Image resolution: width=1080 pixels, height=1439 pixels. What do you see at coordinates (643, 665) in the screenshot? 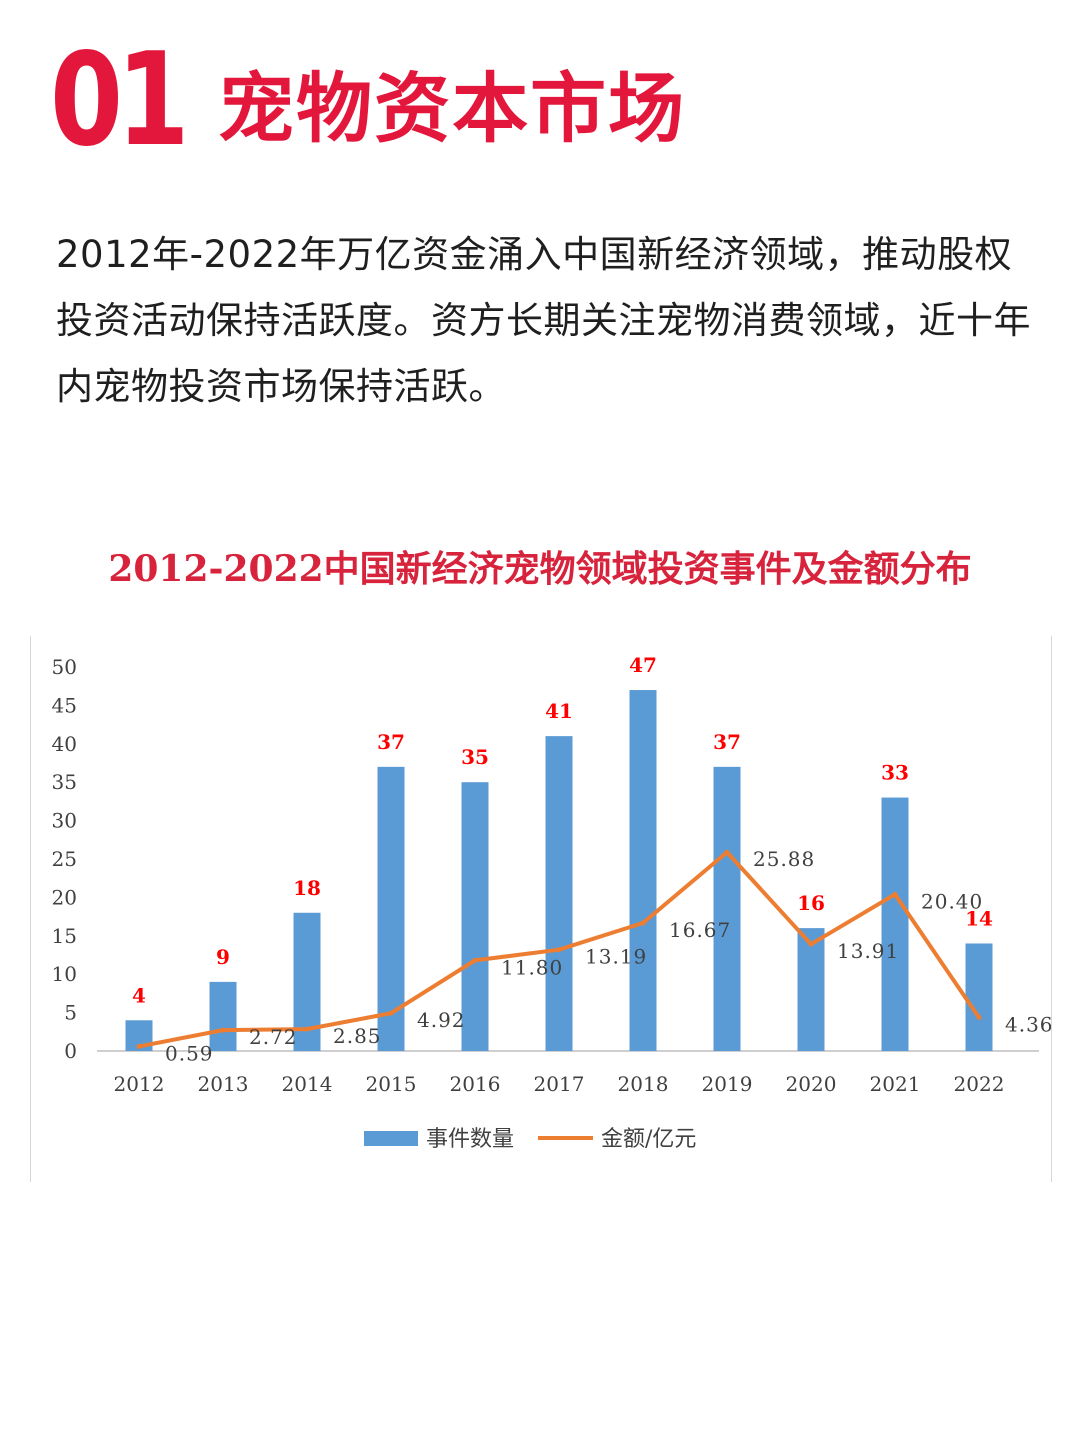
I see `bar-value-label: 47` at bounding box center [643, 665].